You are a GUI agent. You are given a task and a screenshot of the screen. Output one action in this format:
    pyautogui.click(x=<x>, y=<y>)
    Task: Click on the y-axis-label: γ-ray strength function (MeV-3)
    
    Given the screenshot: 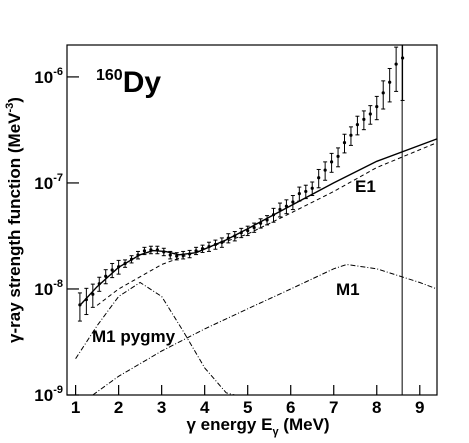 What is the action you would take?
    pyautogui.click(x=14, y=220)
    